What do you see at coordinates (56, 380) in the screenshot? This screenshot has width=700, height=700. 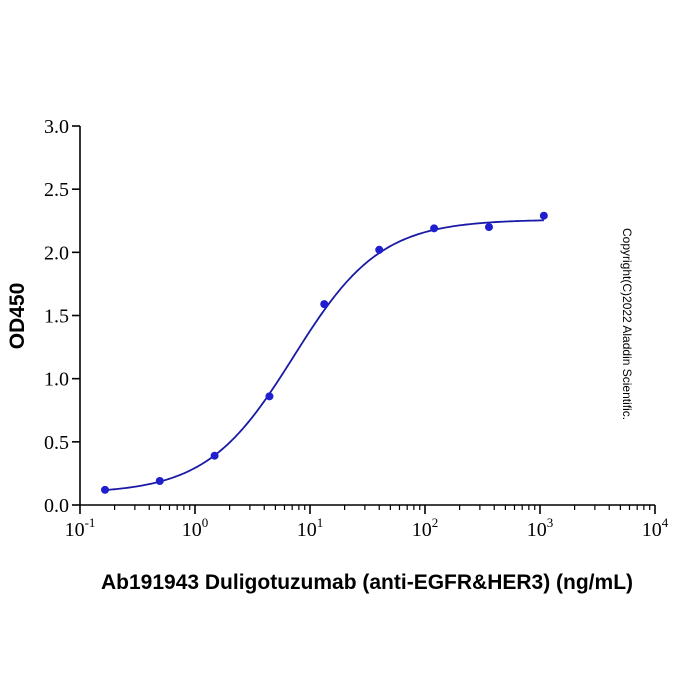 I see `y-tick-label: 1.0` at bounding box center [56, 380].